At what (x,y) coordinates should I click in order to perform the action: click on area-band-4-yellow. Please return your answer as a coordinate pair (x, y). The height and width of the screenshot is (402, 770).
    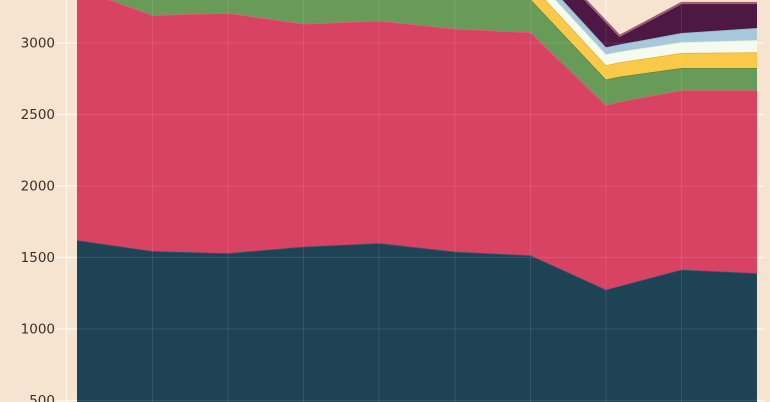
    Looking at the image, I should click on (644, 40).